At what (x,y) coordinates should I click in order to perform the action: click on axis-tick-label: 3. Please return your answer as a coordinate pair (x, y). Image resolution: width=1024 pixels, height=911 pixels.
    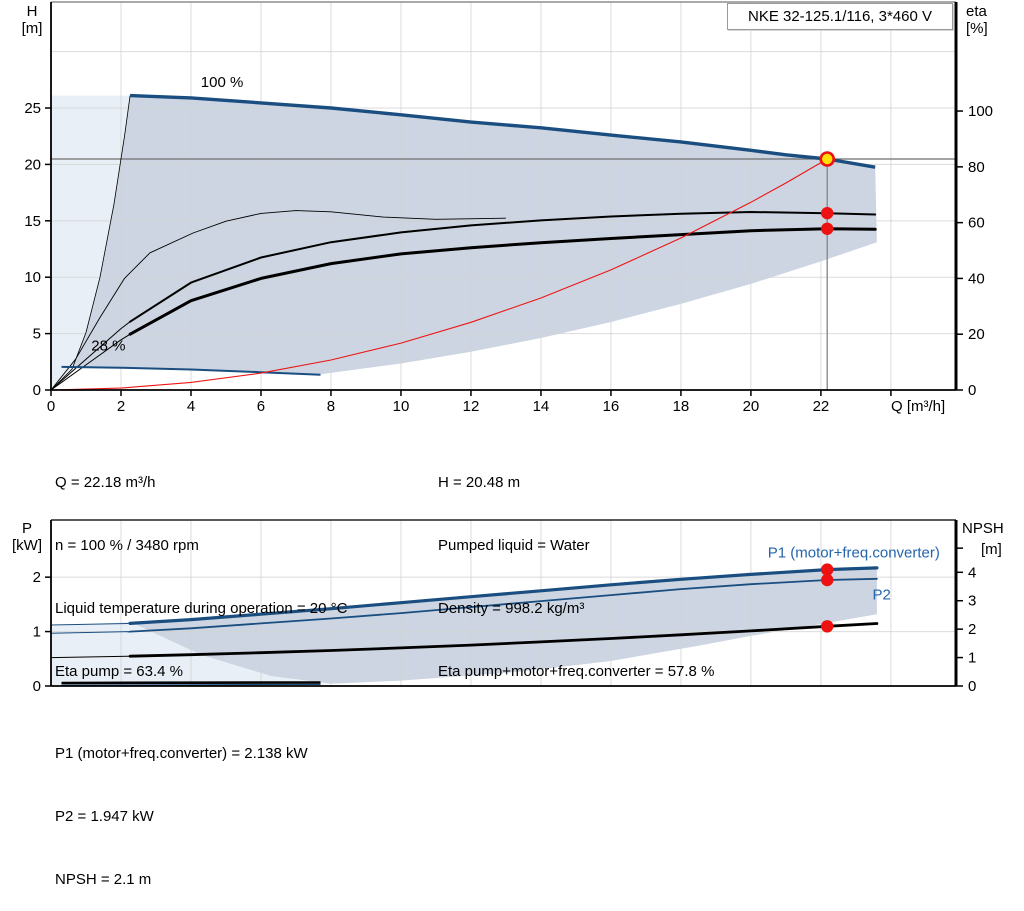
    Looking at the image, I should click on (972, 601).